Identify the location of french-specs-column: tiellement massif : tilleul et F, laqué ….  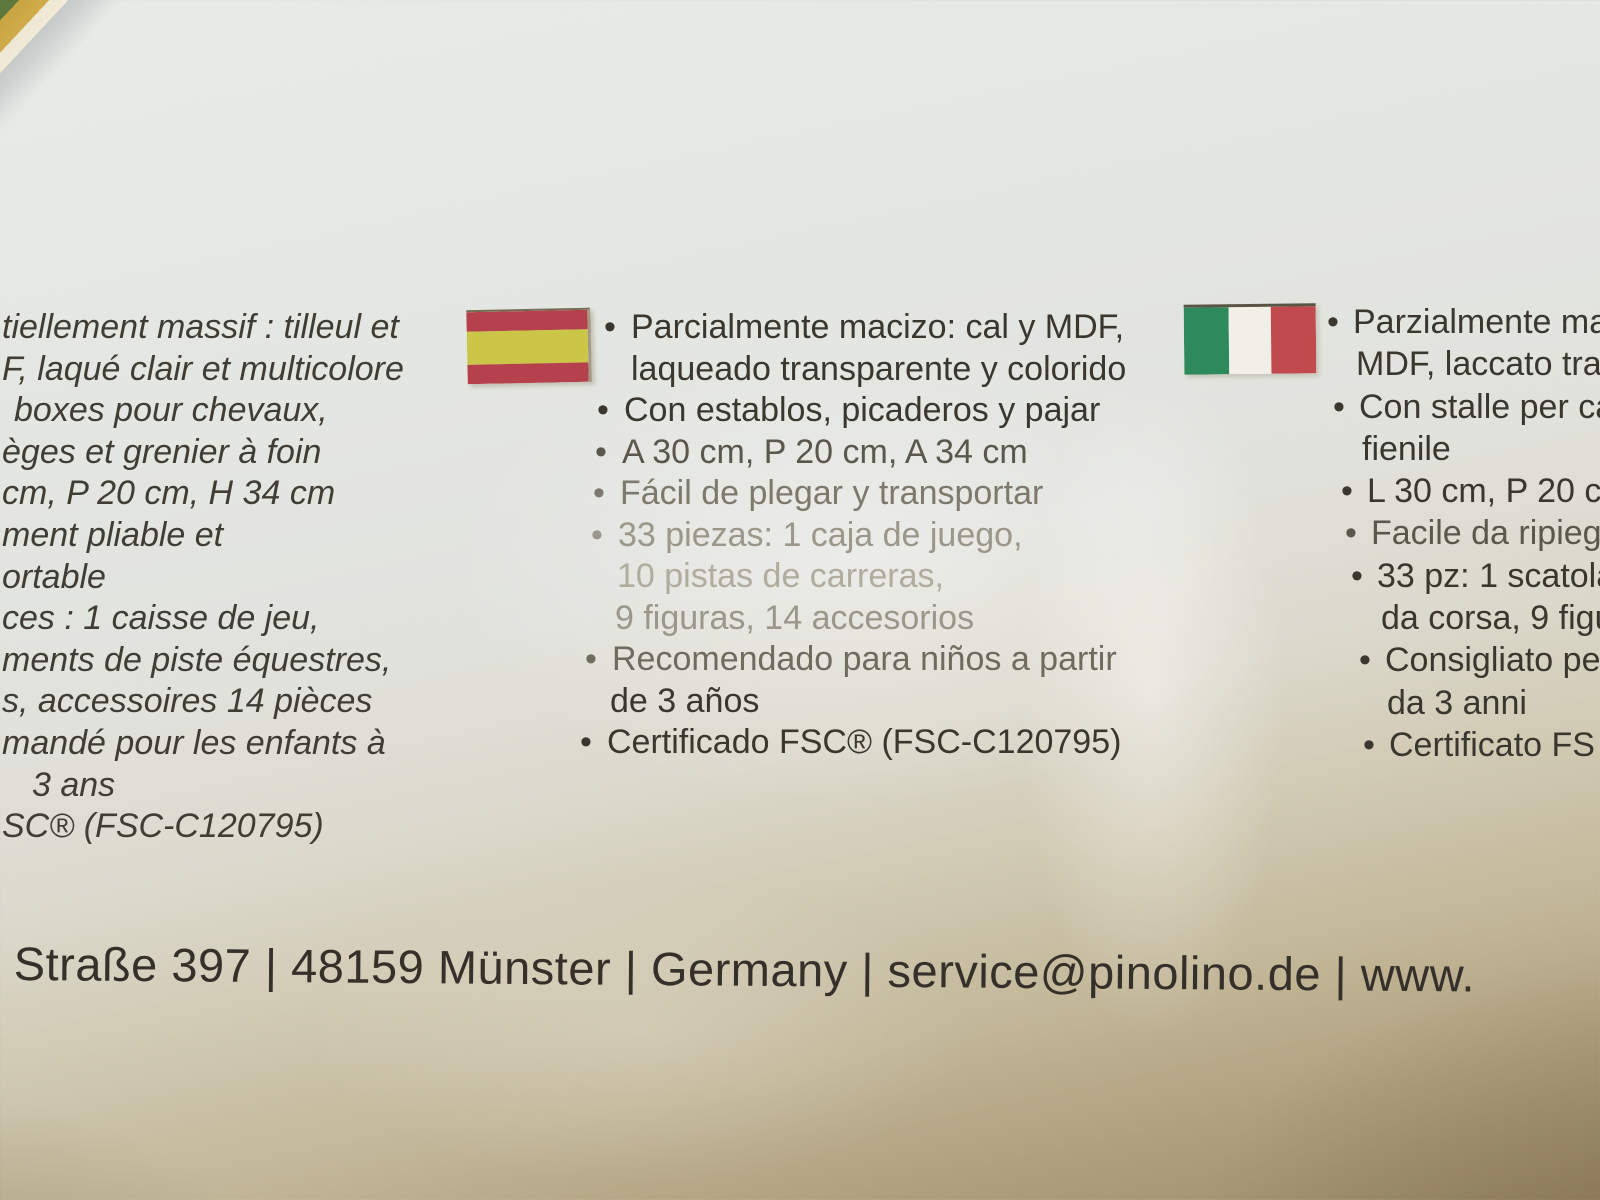
(203, 577).